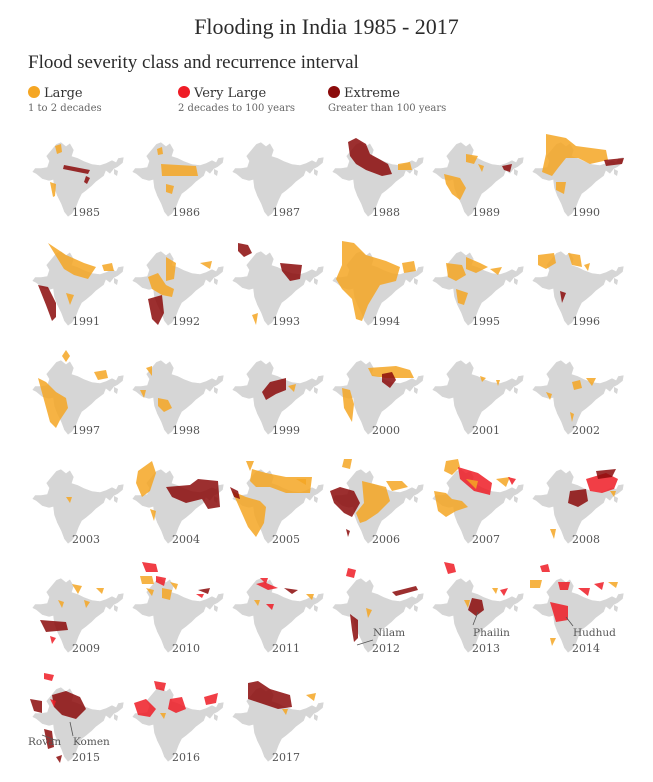  What do you see at coordinates (186, 648) in the screenshot?
I see `year-label-2010: 2010` at bounding box center [186, 648].